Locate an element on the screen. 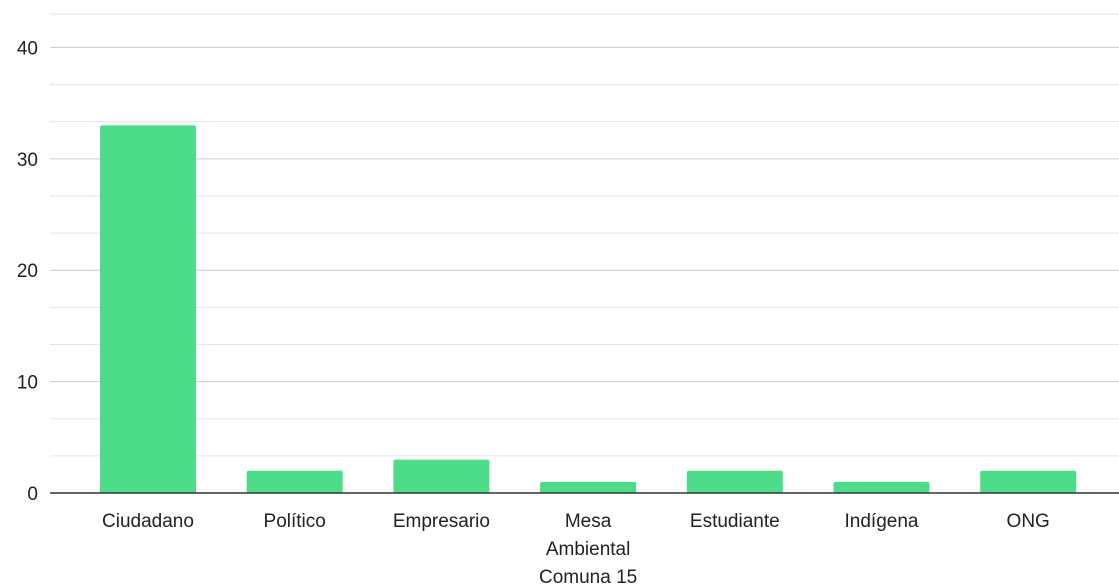 This screenshot has width=1119, height=587. x-category-label: Mesa Ambiental Comuna 15 is located at coordinates (588, 549).